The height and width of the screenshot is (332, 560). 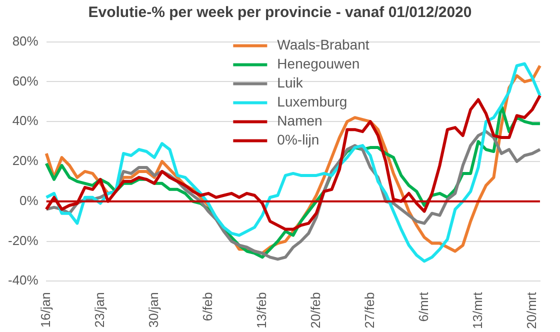 I want to click on x-tick-label: 23/jan, so click(x=99, y=310).